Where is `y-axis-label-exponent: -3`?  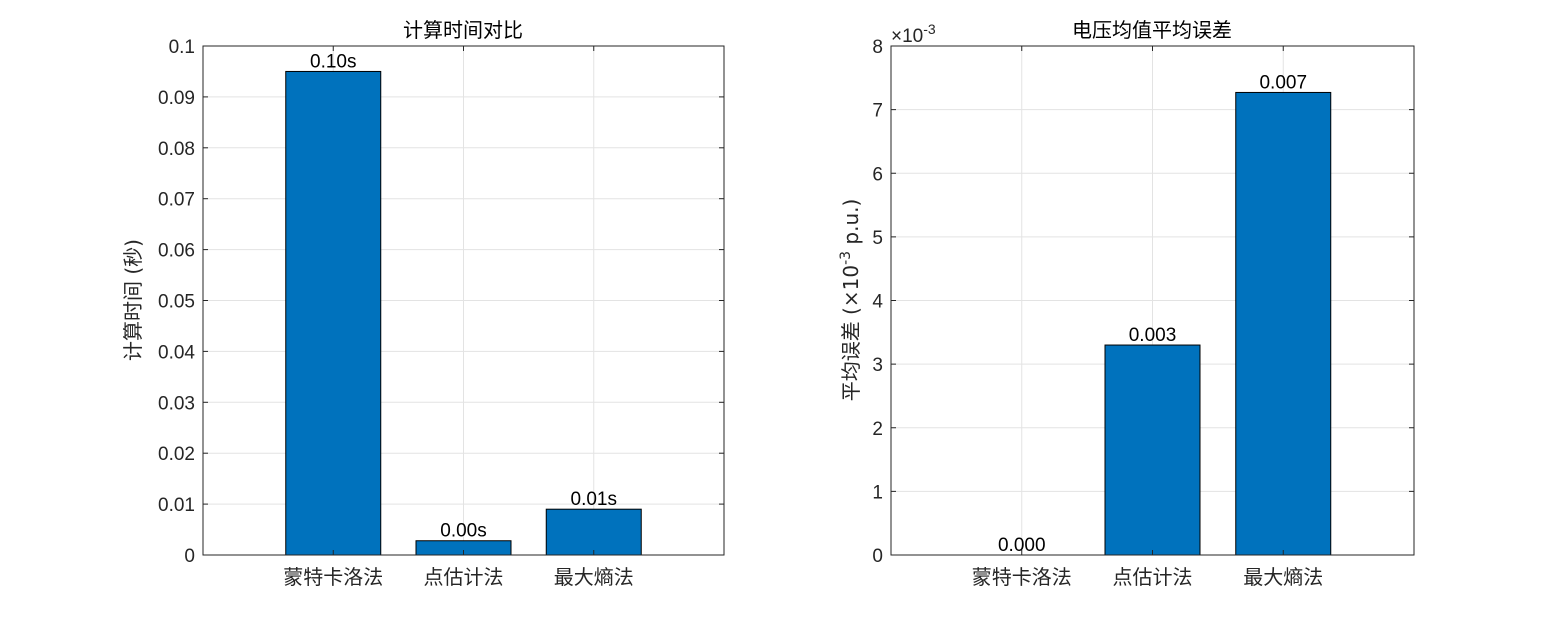
y-axis-label-exponent: -3 is located at coordinates (846, 258).